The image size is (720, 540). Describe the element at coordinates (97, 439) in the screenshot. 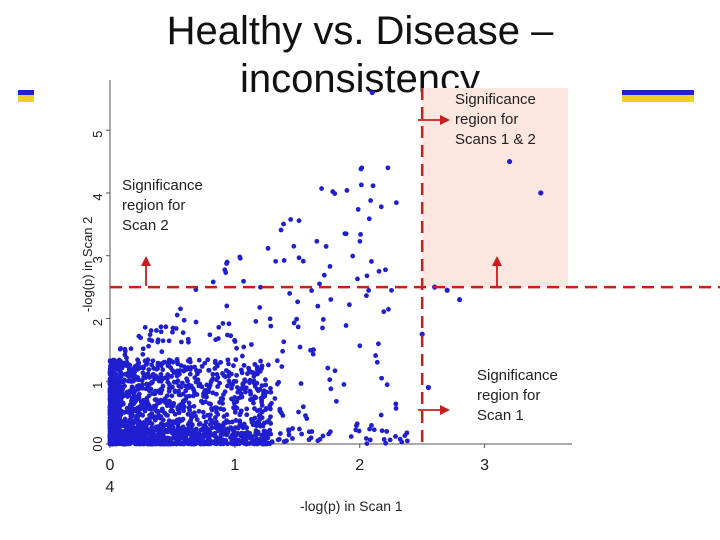

I see `y-tick-sublabel: 0` at that location.